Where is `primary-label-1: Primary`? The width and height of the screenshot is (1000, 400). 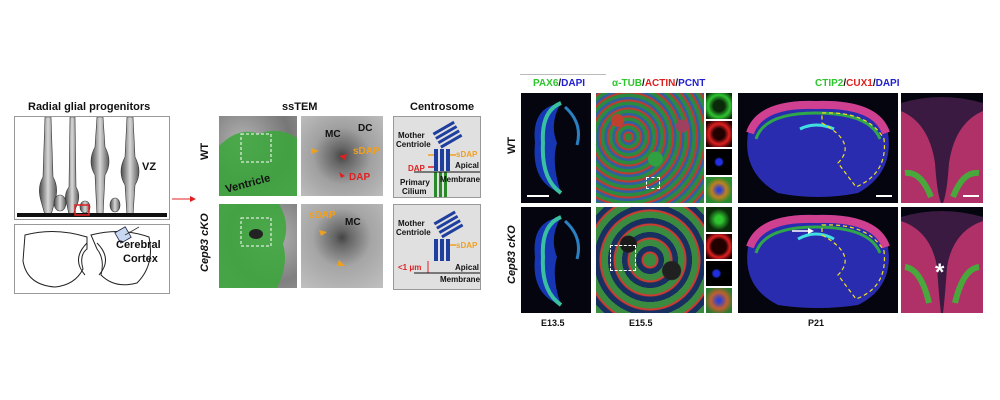 primary-label-1: Primary is located at coordinates (415, 182).